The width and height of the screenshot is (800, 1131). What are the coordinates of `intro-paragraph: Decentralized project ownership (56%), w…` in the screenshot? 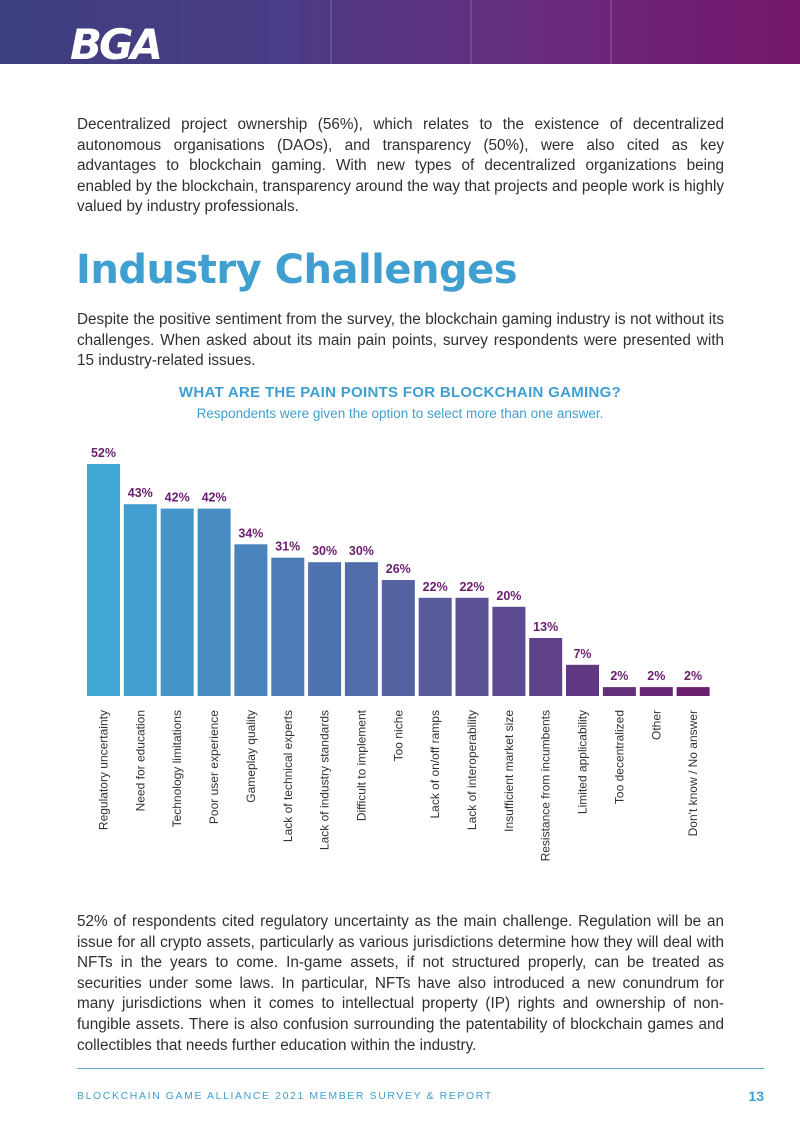 It's located at (400, 166).